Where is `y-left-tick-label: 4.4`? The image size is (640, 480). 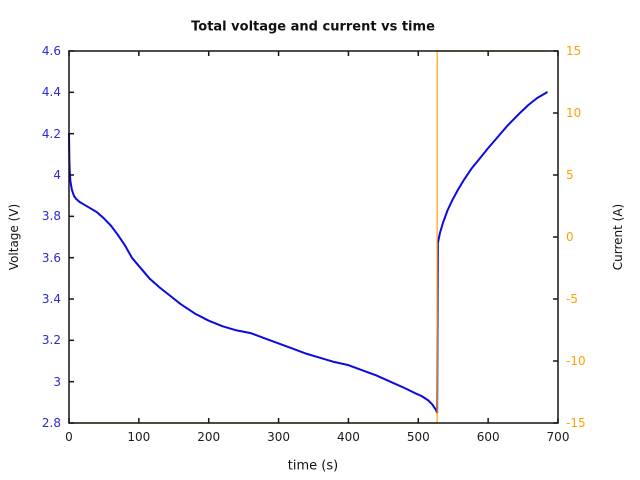
y-left-tick-label: 4.4 is located at coordinates (51, 92).